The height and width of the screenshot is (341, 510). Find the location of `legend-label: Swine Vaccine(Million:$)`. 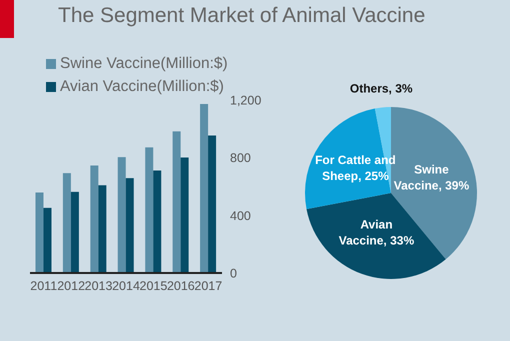

legend-label: Swine Vaccine(Million:$) is located at coordinates (144, 64).